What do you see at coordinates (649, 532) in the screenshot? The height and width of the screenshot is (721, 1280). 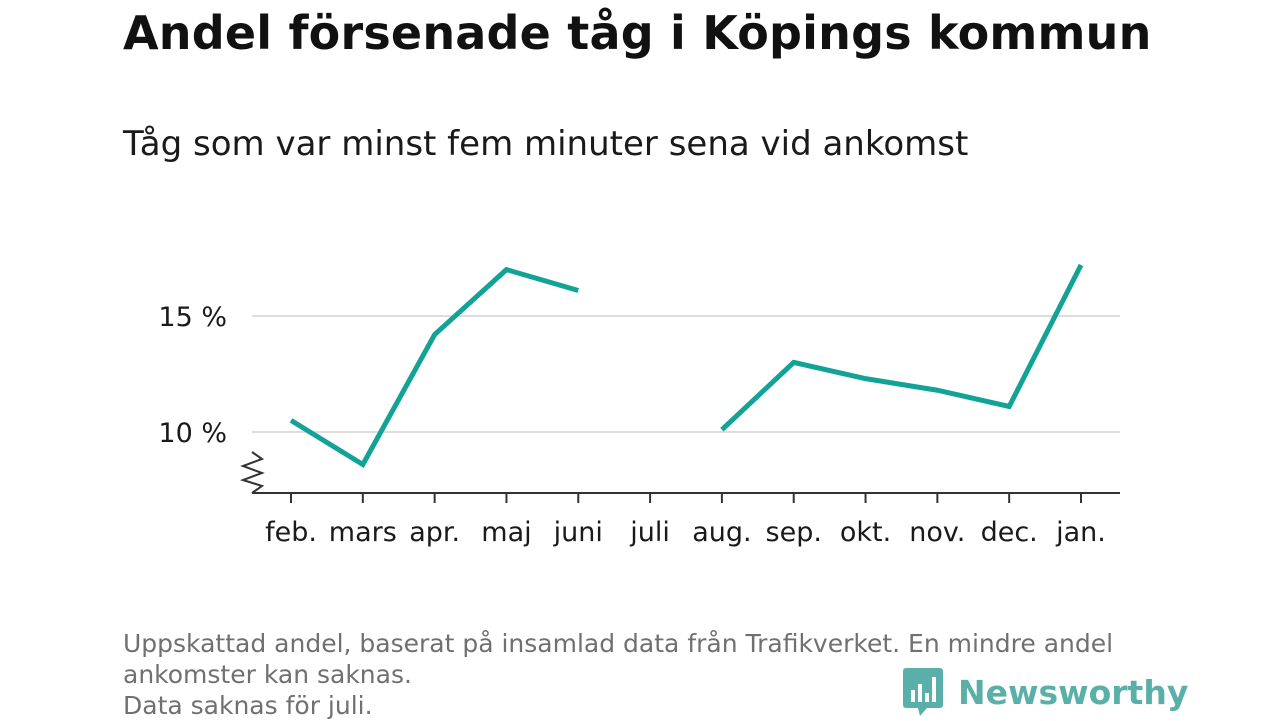 I see `x-tick-label: juli` at bounding box center [649, 532].